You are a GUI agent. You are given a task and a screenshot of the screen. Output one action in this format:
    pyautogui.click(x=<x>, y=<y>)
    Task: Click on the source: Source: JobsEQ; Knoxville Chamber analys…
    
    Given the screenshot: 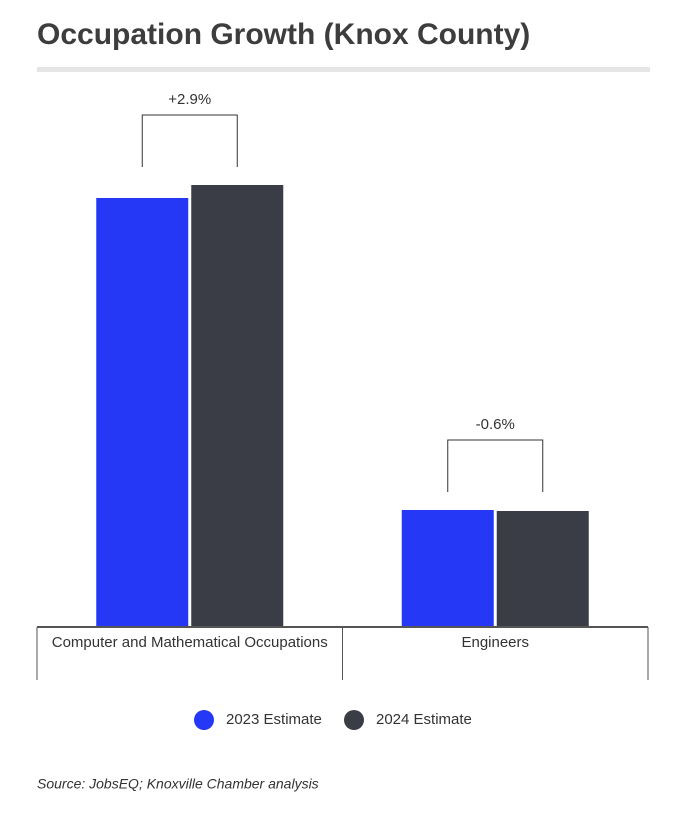 What is the action you would take?
    pyautogui.click(x=178, y=784)
    